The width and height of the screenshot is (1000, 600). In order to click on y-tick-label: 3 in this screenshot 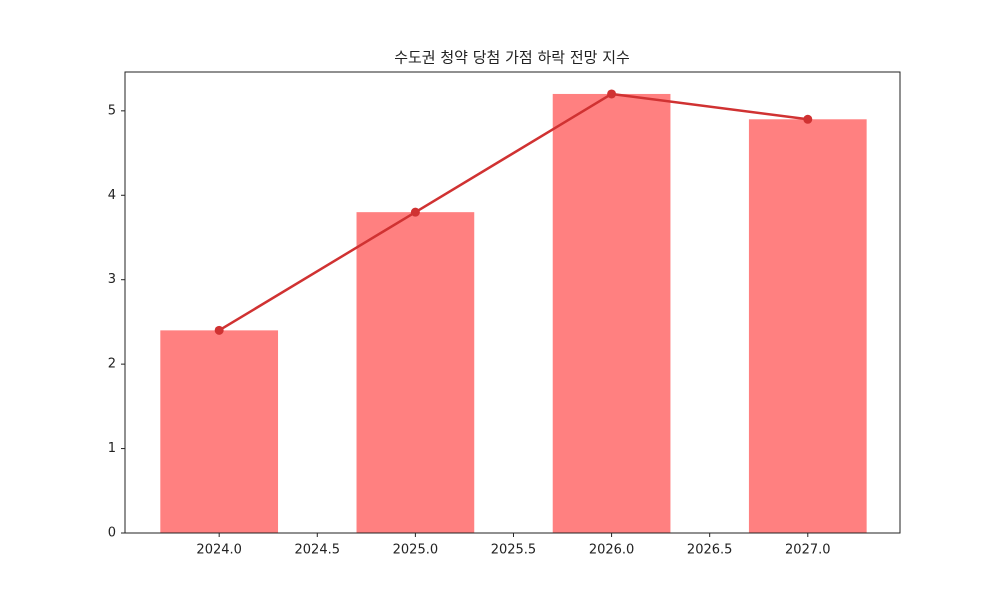, I will do `click(112, 279)`.